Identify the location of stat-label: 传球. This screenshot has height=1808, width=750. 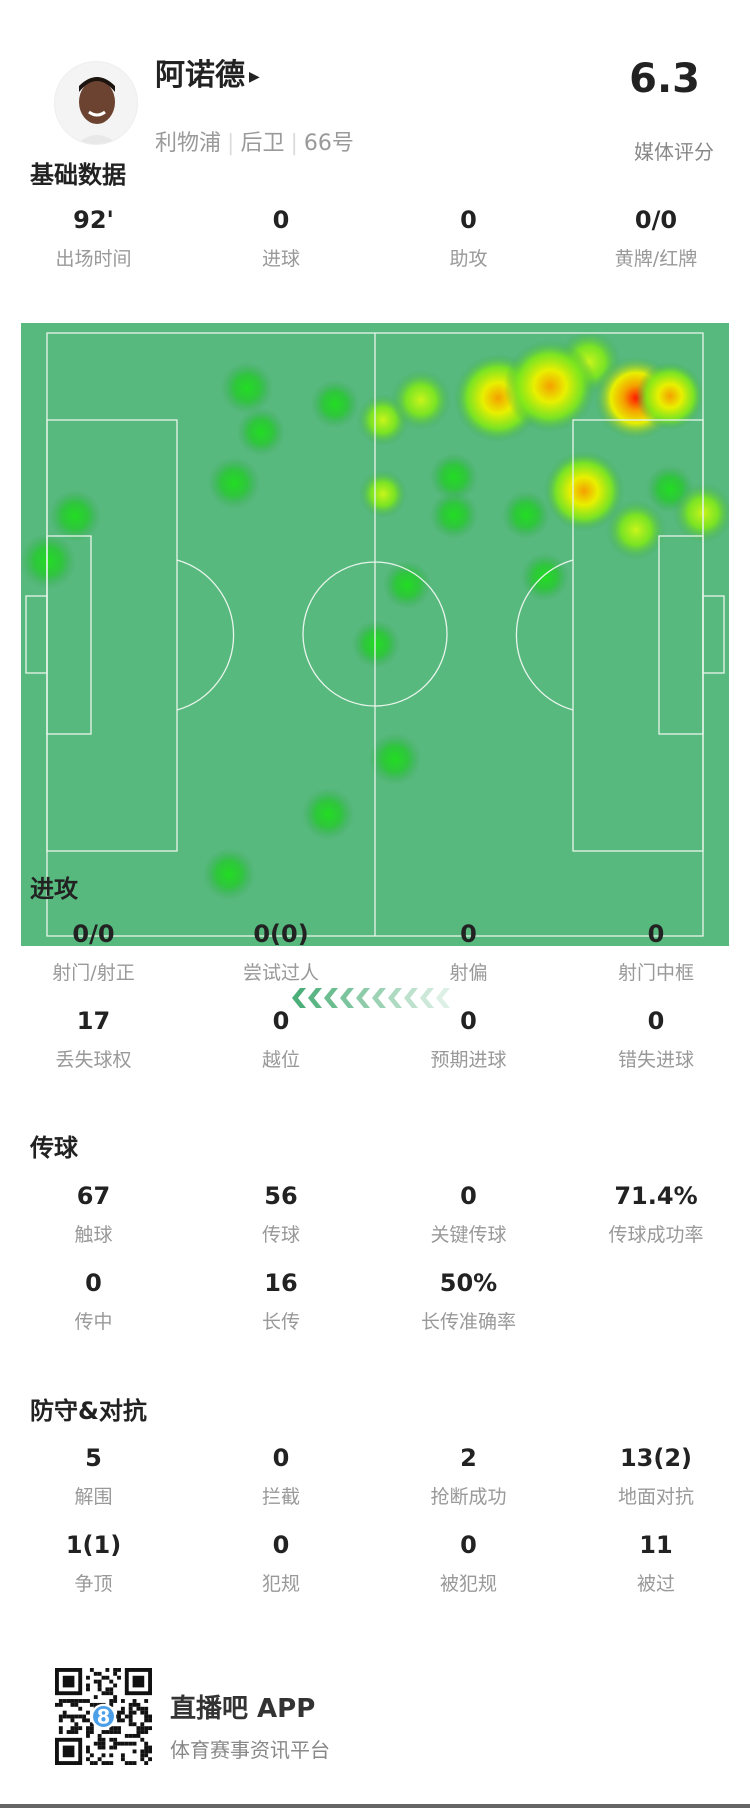
(280, 1235).